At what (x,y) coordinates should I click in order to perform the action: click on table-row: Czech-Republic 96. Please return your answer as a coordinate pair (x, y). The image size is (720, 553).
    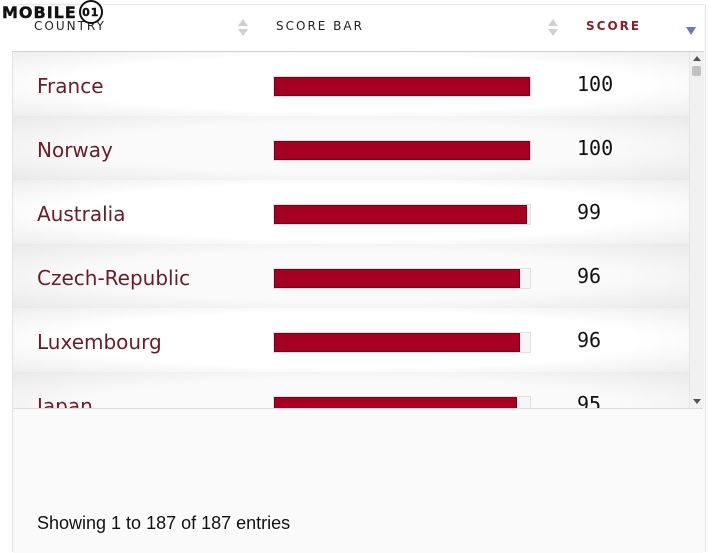
    Looking at the image, I should click on (351, 276).